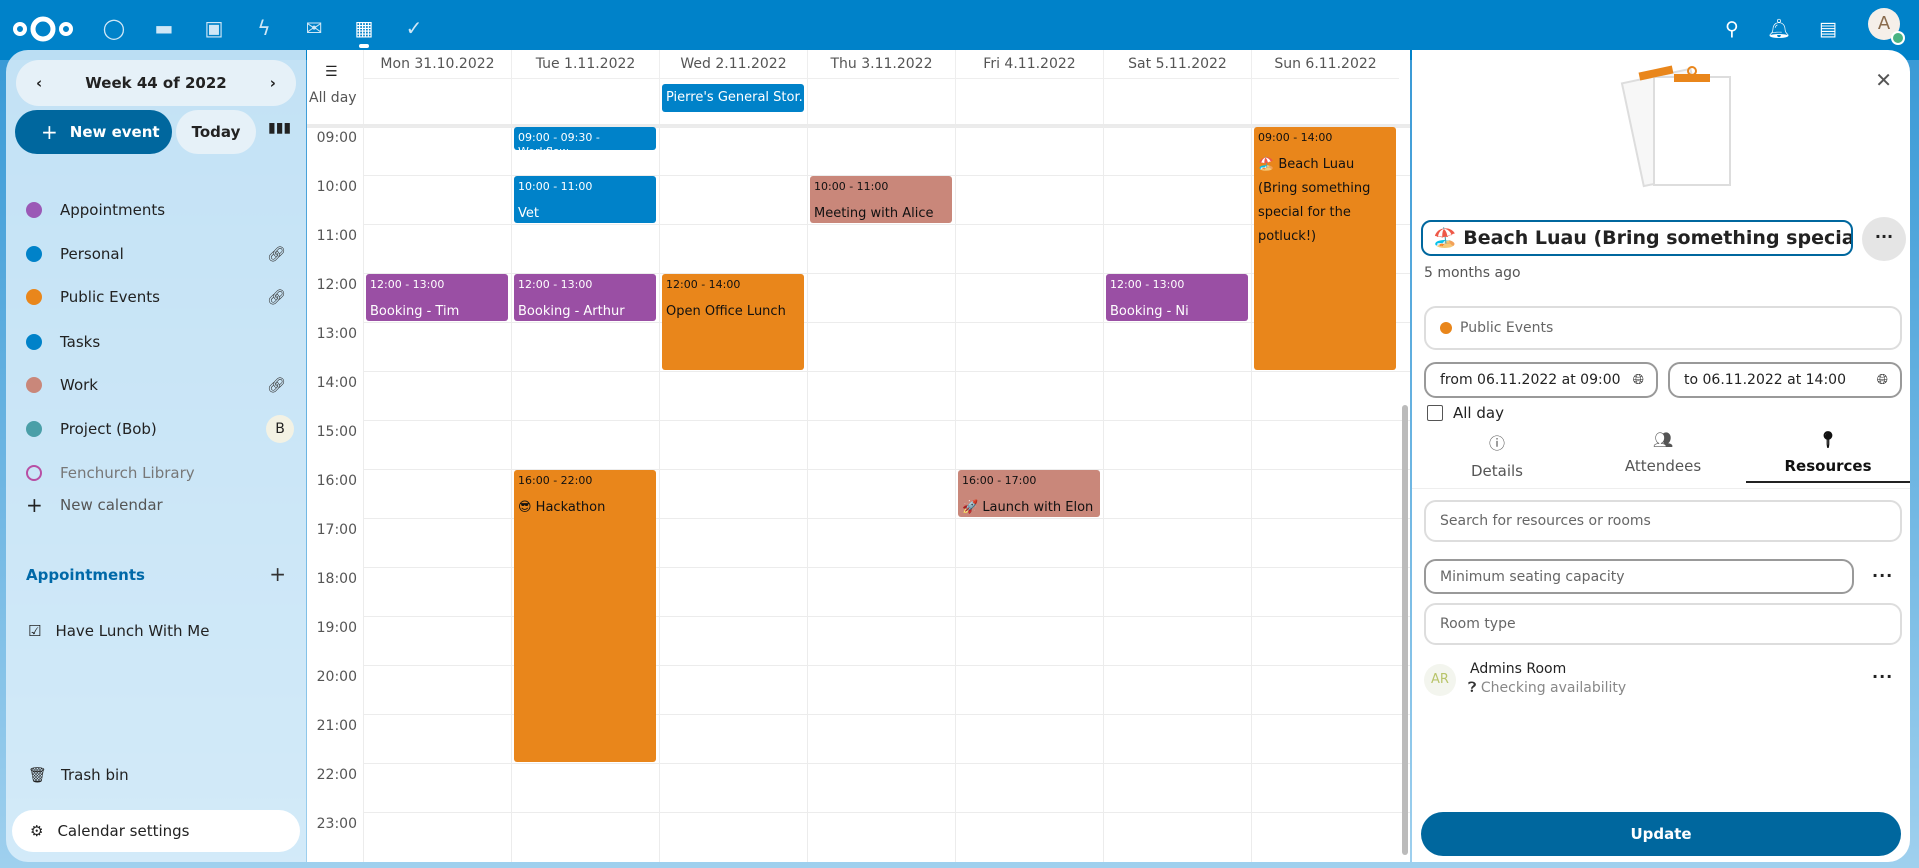 Image resolution: width=1919 pixels, height=868 pixels. What do you see at coordinates (881, 64) in the screenshot?
I see `day-header: Thu 3.11.2022` at bounding box center [881, 64].